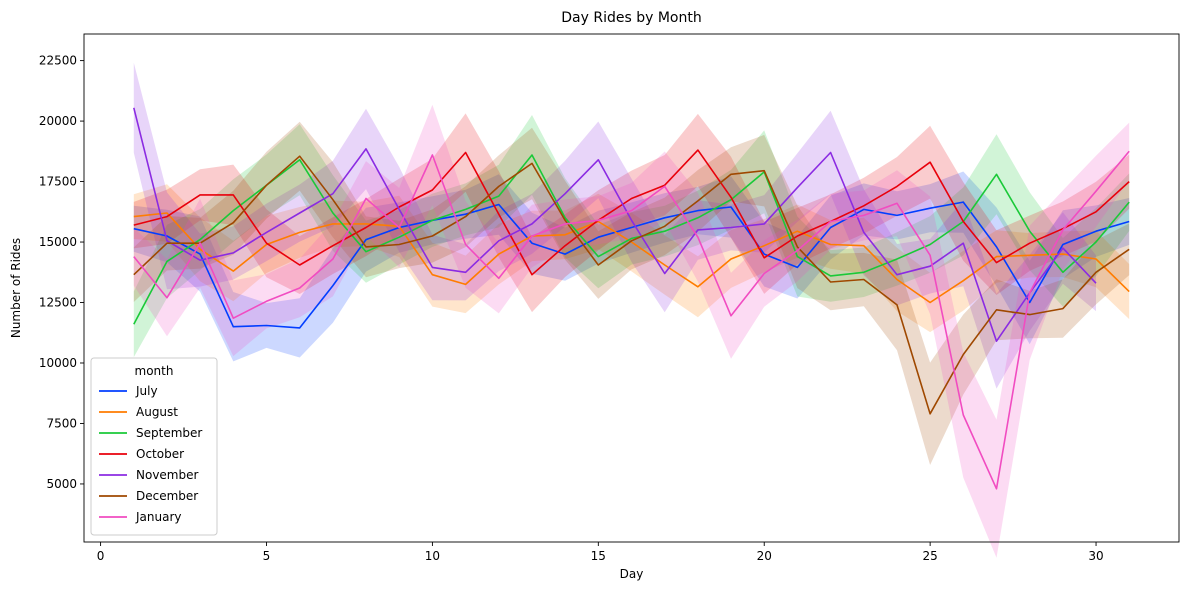 The height and width of the screenshot is (594, 1189). What do you see at coordinates (631, 18) in the screenshot?
I see `chart-title: Day Rides by Month` at bounding box center [631, 18].